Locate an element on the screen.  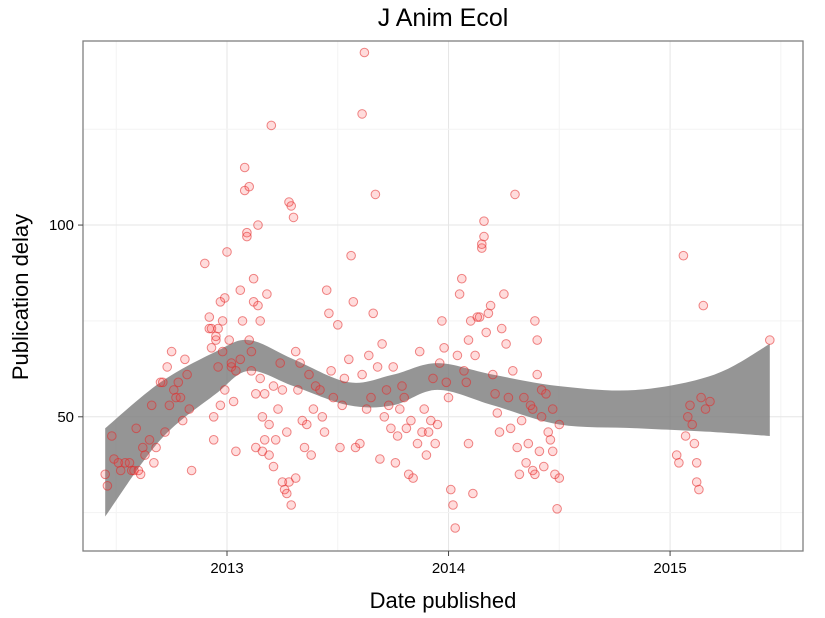
x-axis-title: Date published is located at coordinates (443, 600).